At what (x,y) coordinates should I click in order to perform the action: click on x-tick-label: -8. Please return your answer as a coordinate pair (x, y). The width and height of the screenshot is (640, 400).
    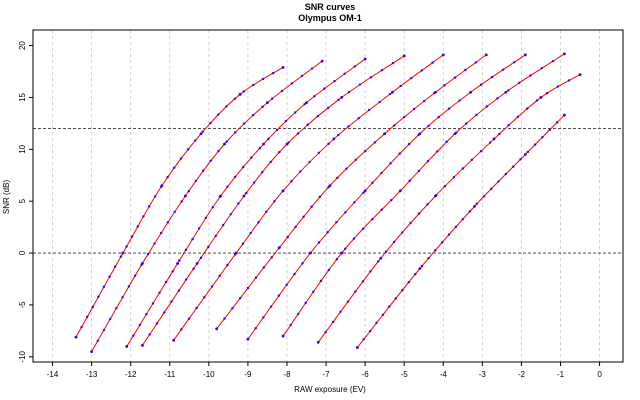
    Looking at the image, I should click on (287, 374).